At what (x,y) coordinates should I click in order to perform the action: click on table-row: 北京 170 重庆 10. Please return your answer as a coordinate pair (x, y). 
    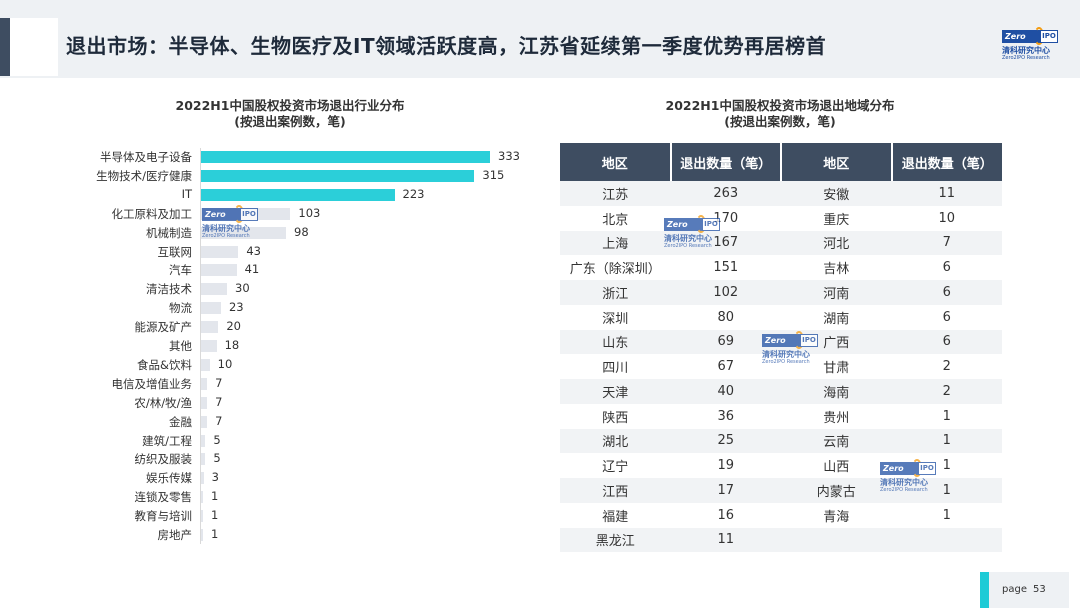
    Looking at the image, I should click on (781, 218).